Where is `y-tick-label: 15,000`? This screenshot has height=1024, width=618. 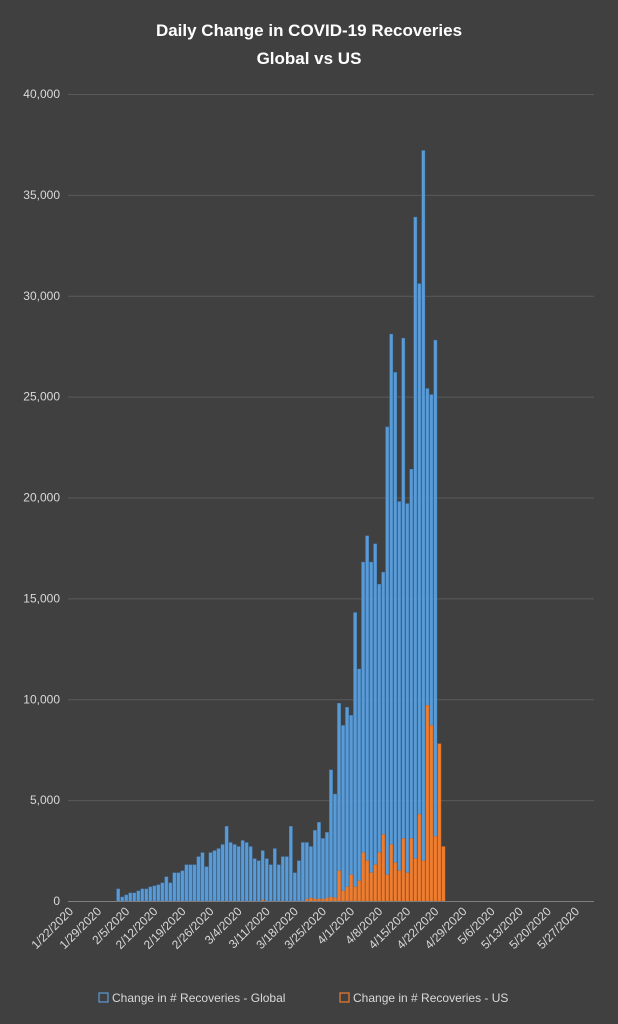 y-tick-label: 15,000 is located at coordinates (41, 598).